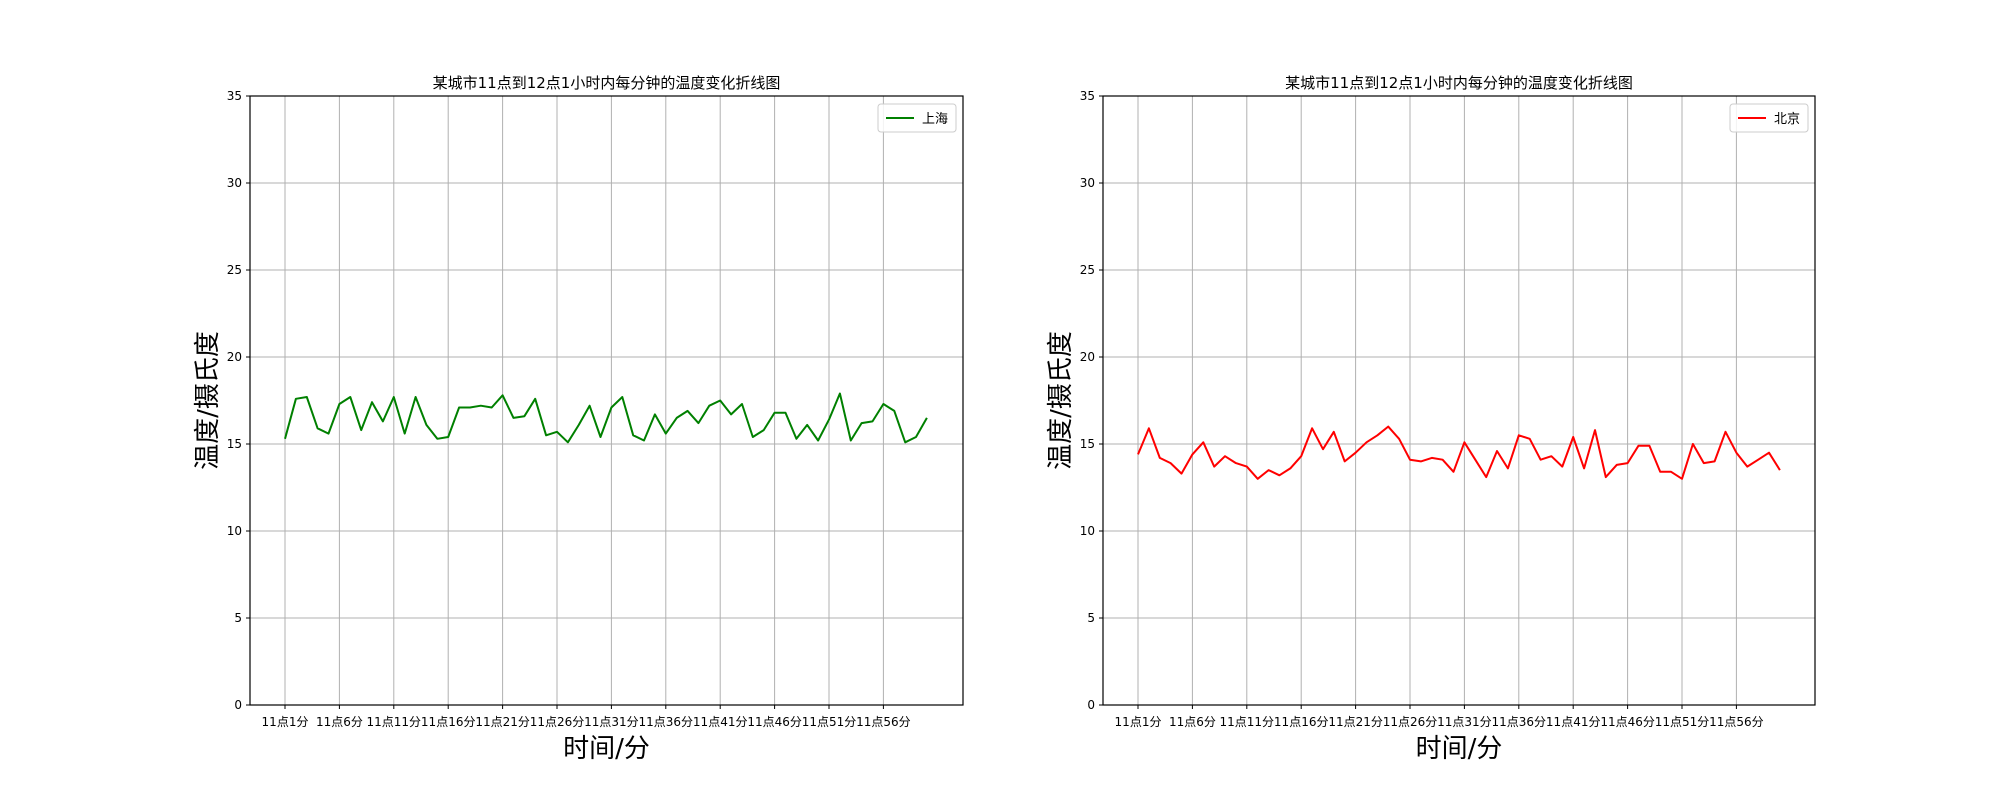 The width and height of the screenshot is (2000, 800). Describe the element at coordinates (1787, 119) in the screenshot. I see `legend-label: 北京` at that location.